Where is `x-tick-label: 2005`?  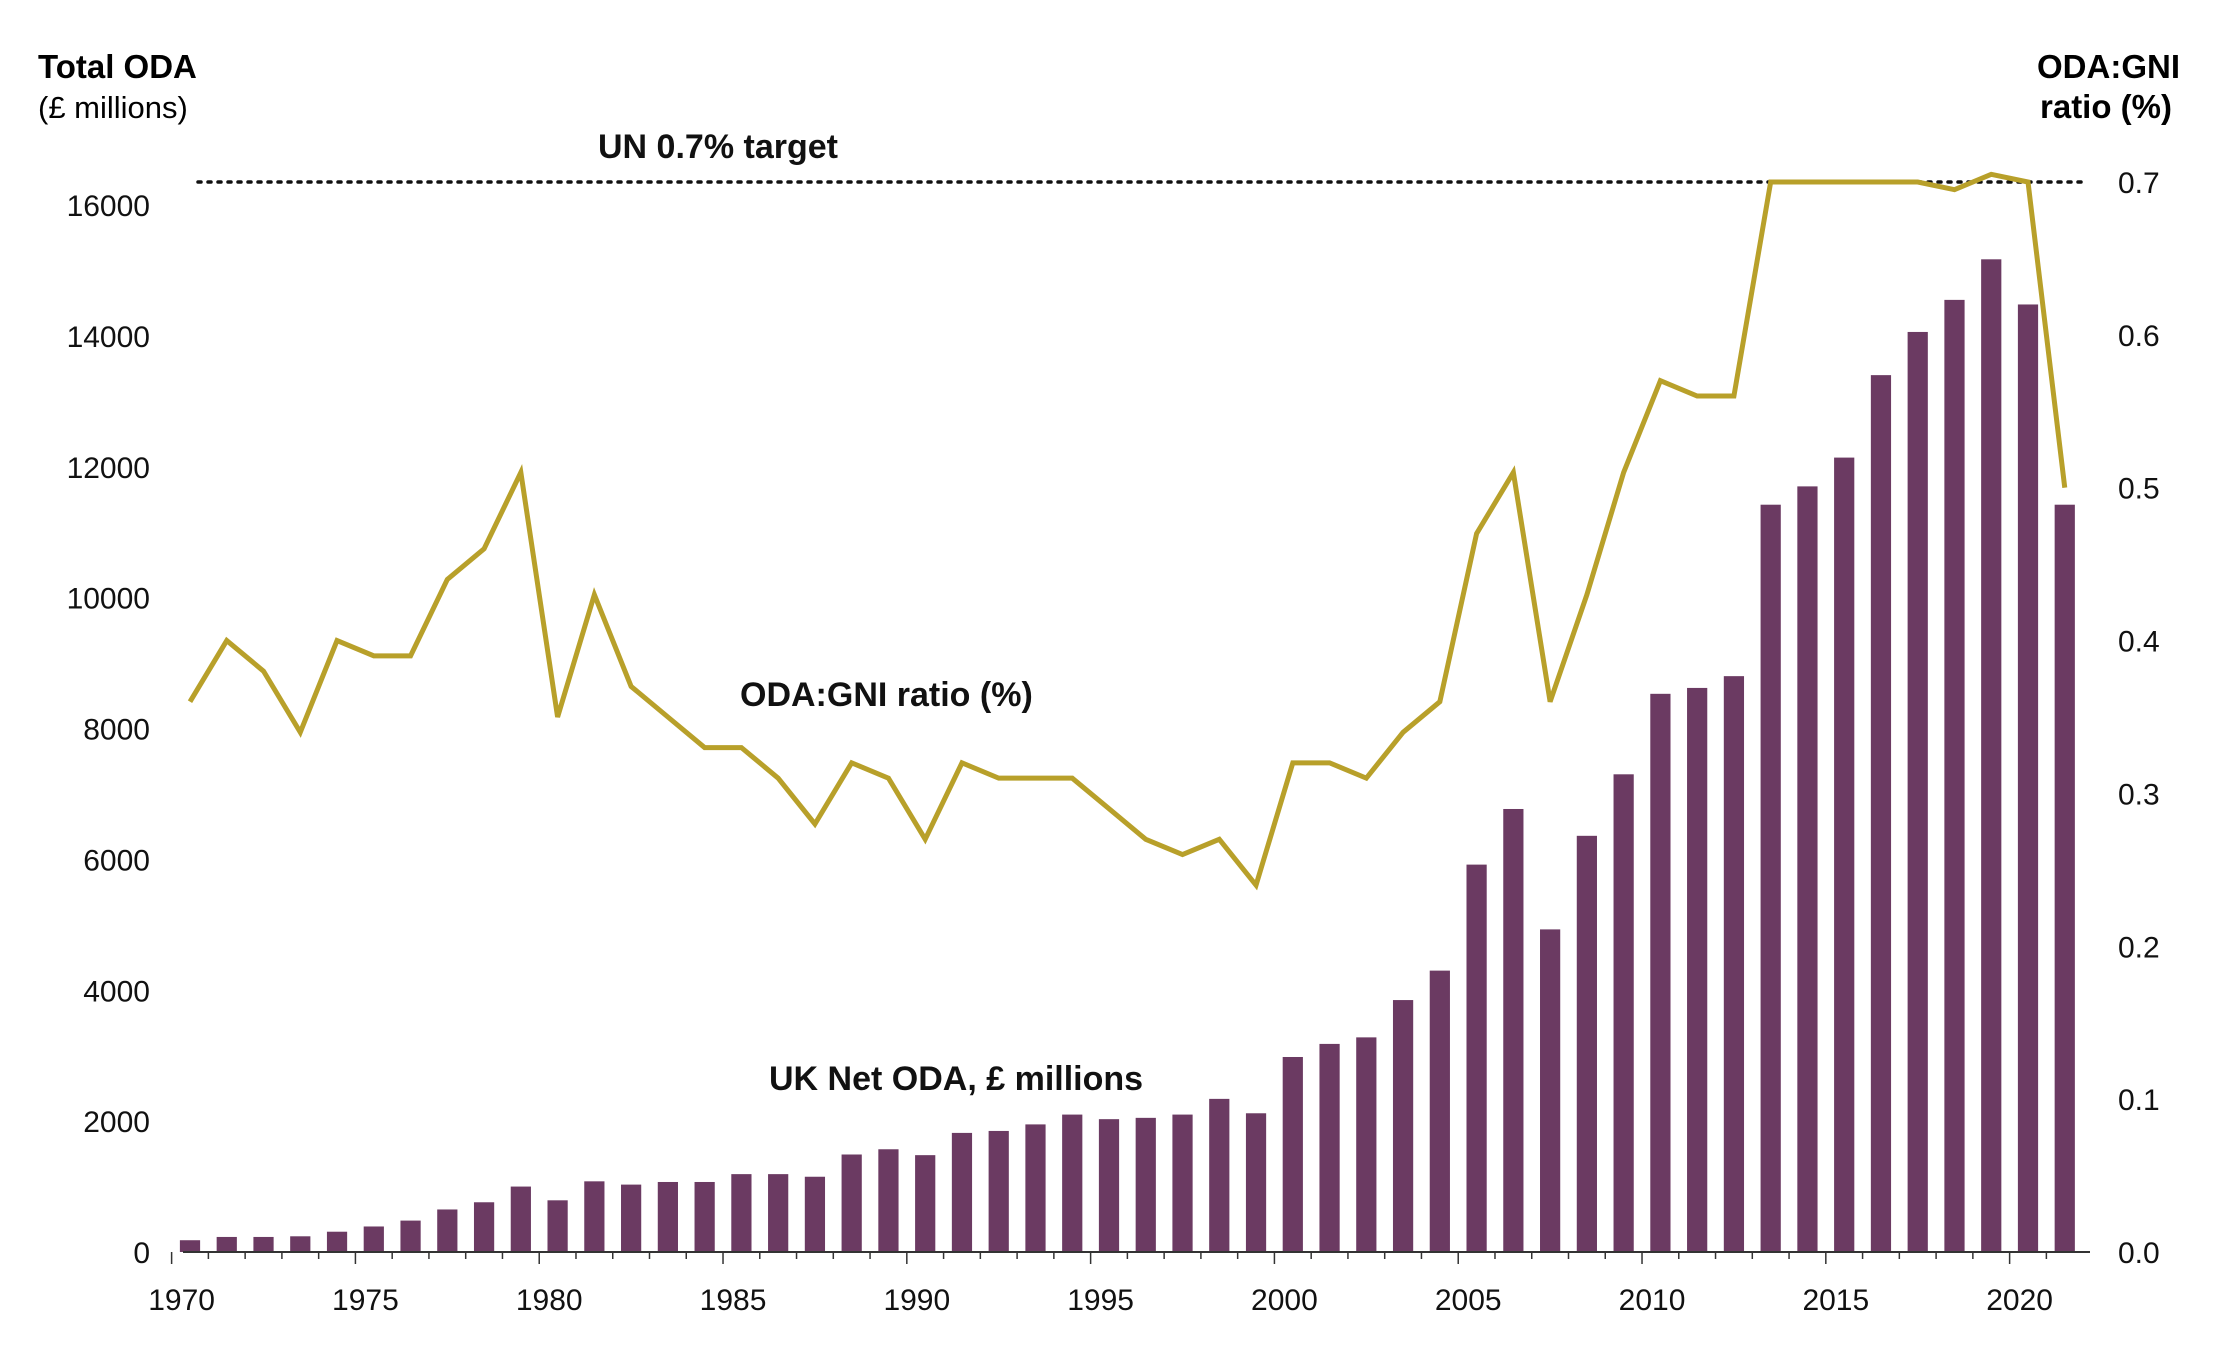 x-tick-label: 2005 is located at coordinates (1468, 1300).